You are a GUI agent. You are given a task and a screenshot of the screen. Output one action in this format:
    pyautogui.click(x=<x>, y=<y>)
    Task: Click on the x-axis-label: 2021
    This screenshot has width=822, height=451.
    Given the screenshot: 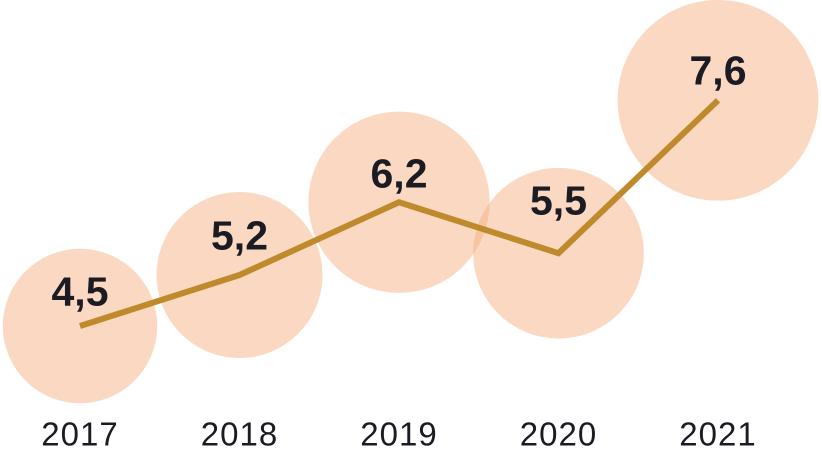 What is the action you would take?
    pyautogui.click(x=717, y=433)
    